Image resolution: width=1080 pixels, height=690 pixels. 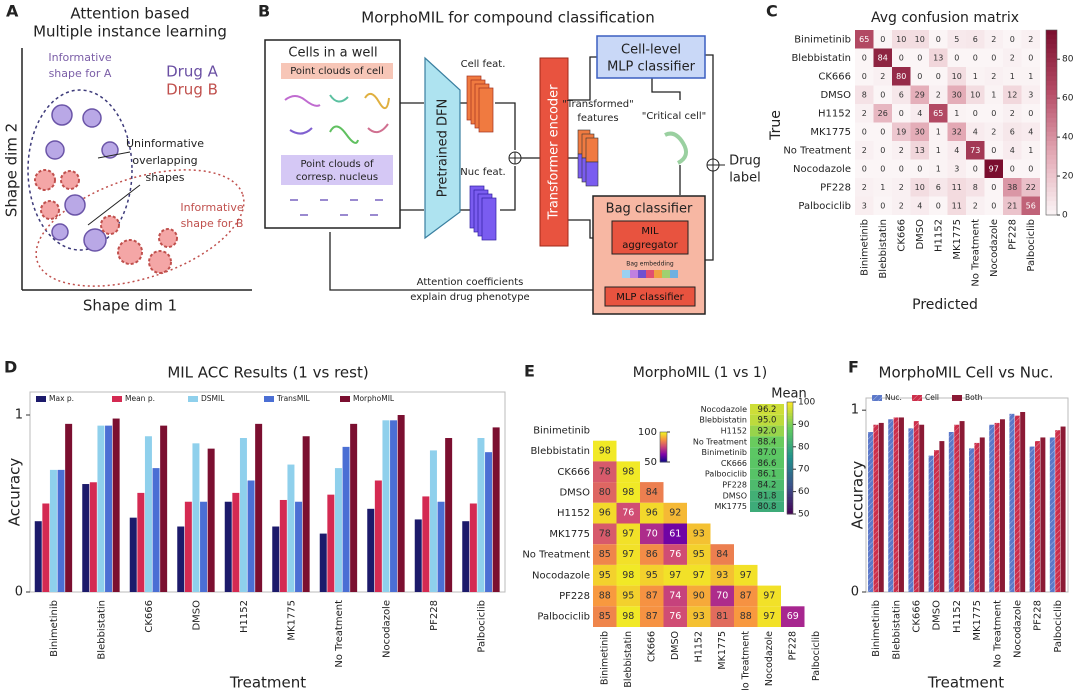 I want to click on cell-label: 85, so click(x=605, y=616).